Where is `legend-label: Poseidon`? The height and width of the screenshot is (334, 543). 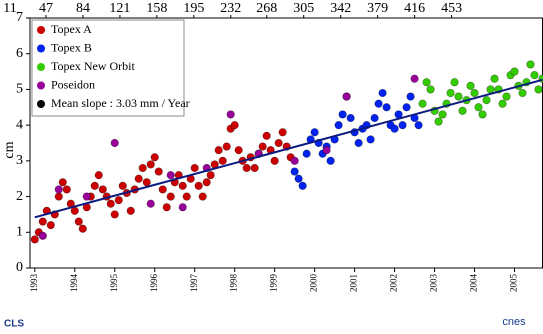
legend-label: Poseidon is located at coordinates (73, 84).